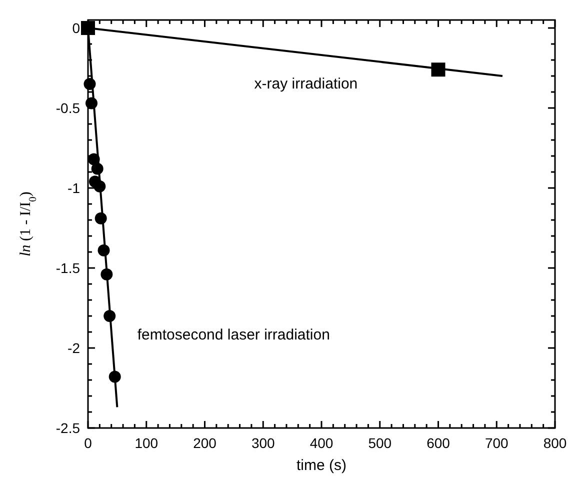 The image size is (568, 482). I want to click on annotation: femtosecond laser irradiation, so click(233, 335).